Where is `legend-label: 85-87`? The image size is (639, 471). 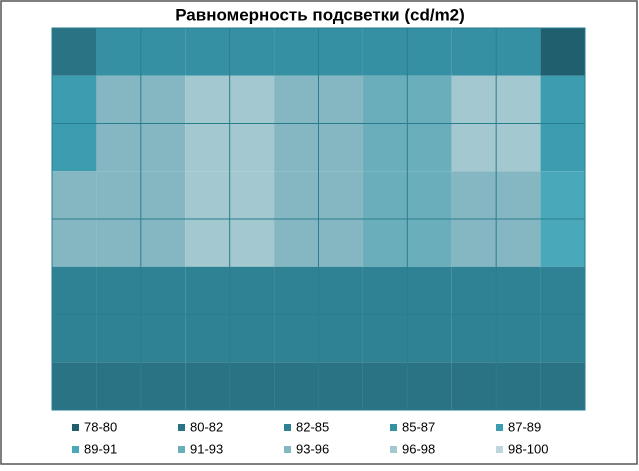 legend-label: 85-87 is located at coordinates (418, 426).